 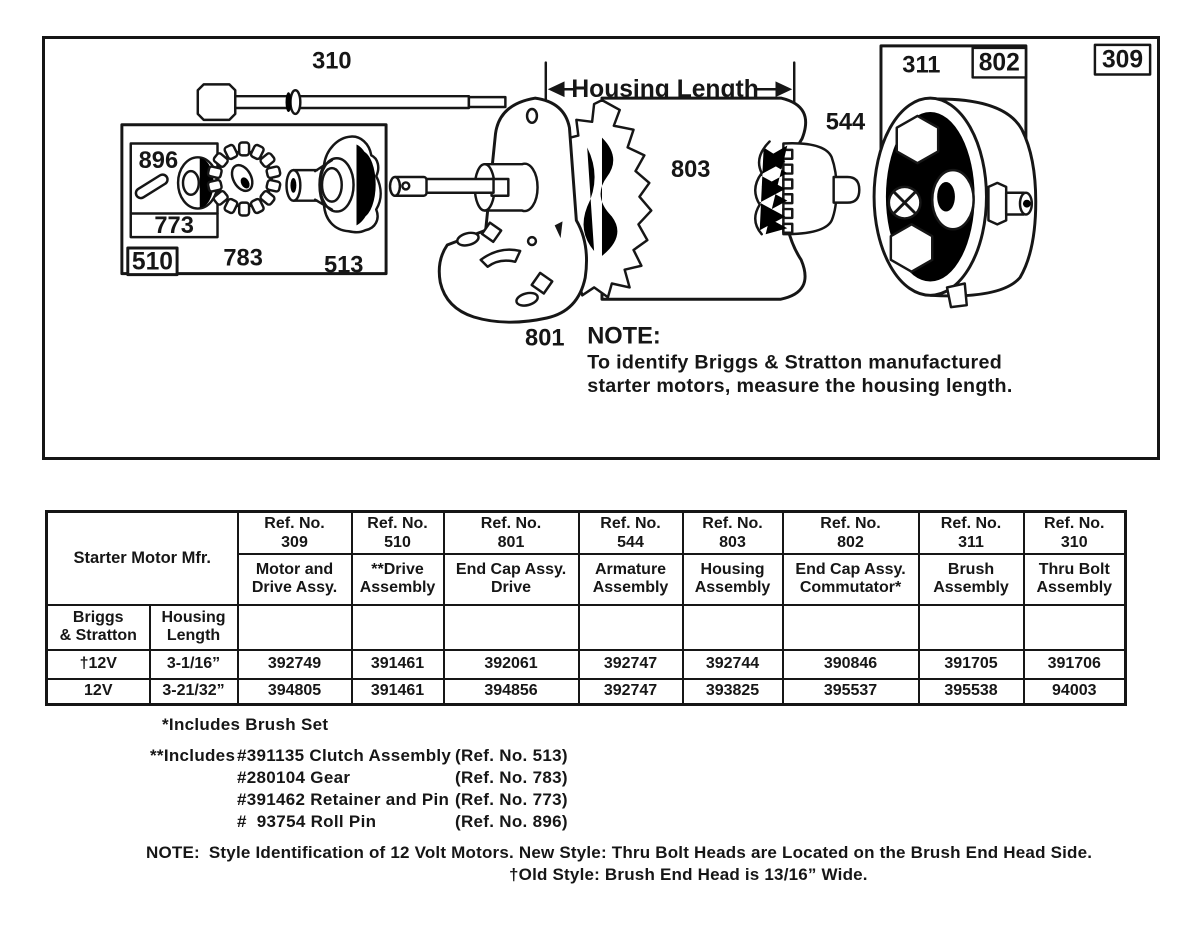 I want to click on label-309: 309, so click(x=1122, y=60).